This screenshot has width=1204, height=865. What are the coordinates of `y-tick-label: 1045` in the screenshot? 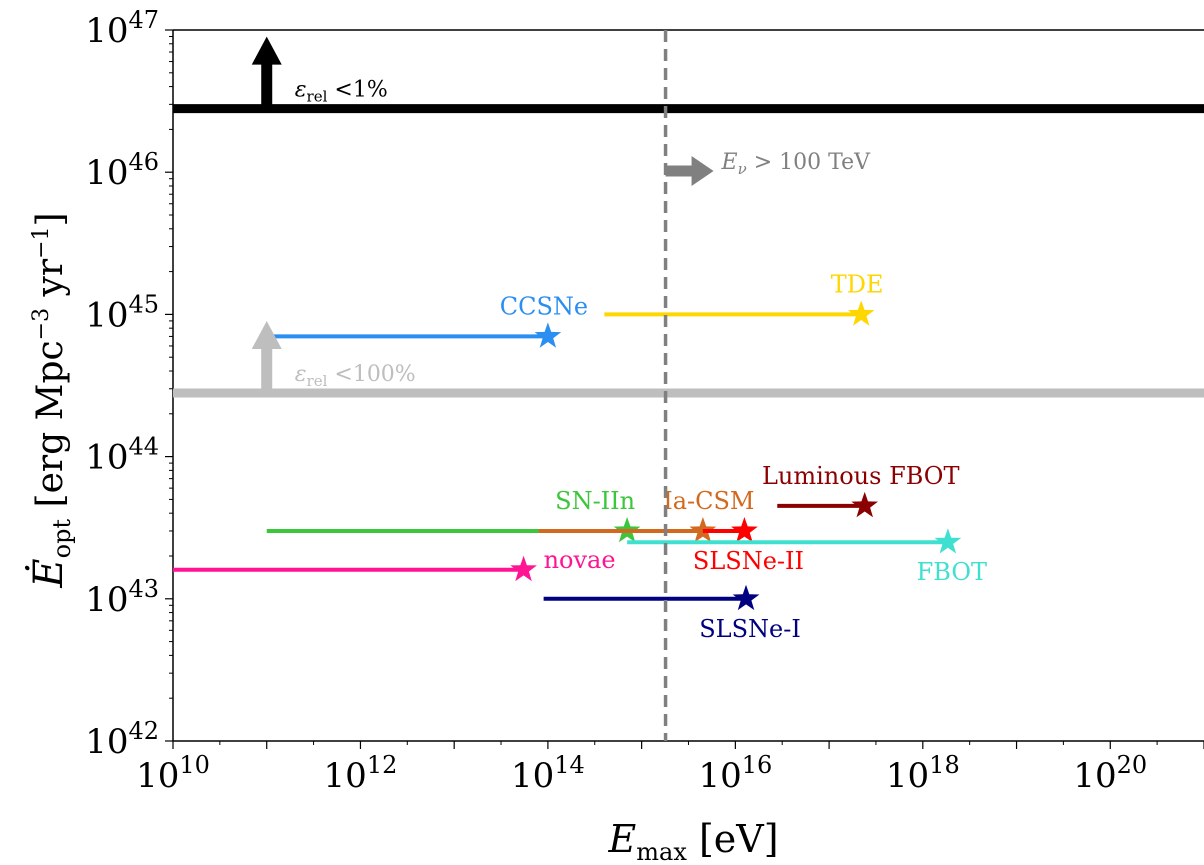 It's located at (122, 312).